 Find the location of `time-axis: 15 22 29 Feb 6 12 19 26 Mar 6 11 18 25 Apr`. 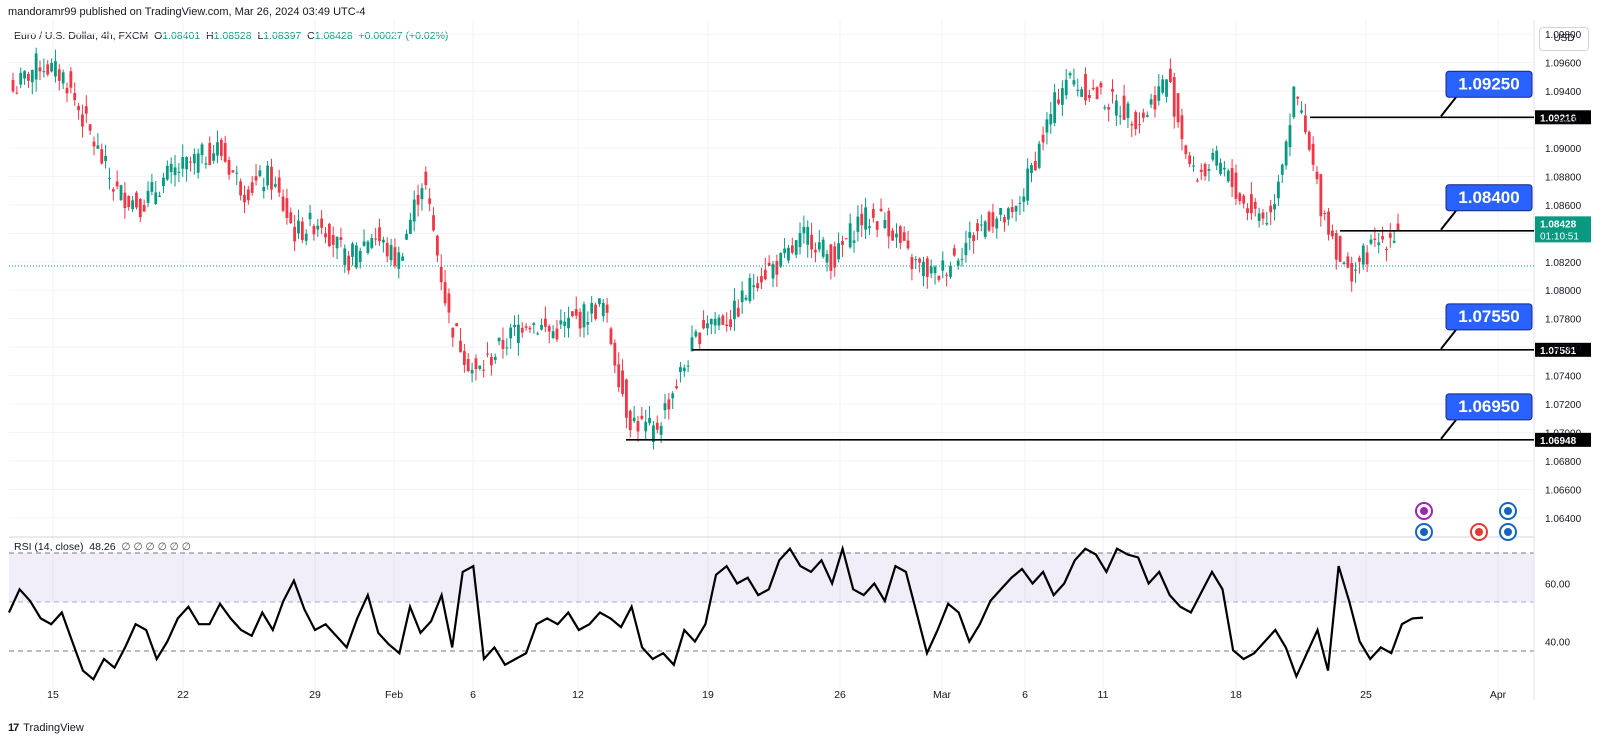

time-axis: 15 22 29 Feb 6 12 19 26 Mar 6 11 18 25 Apr is located at coordinates (777, 695).